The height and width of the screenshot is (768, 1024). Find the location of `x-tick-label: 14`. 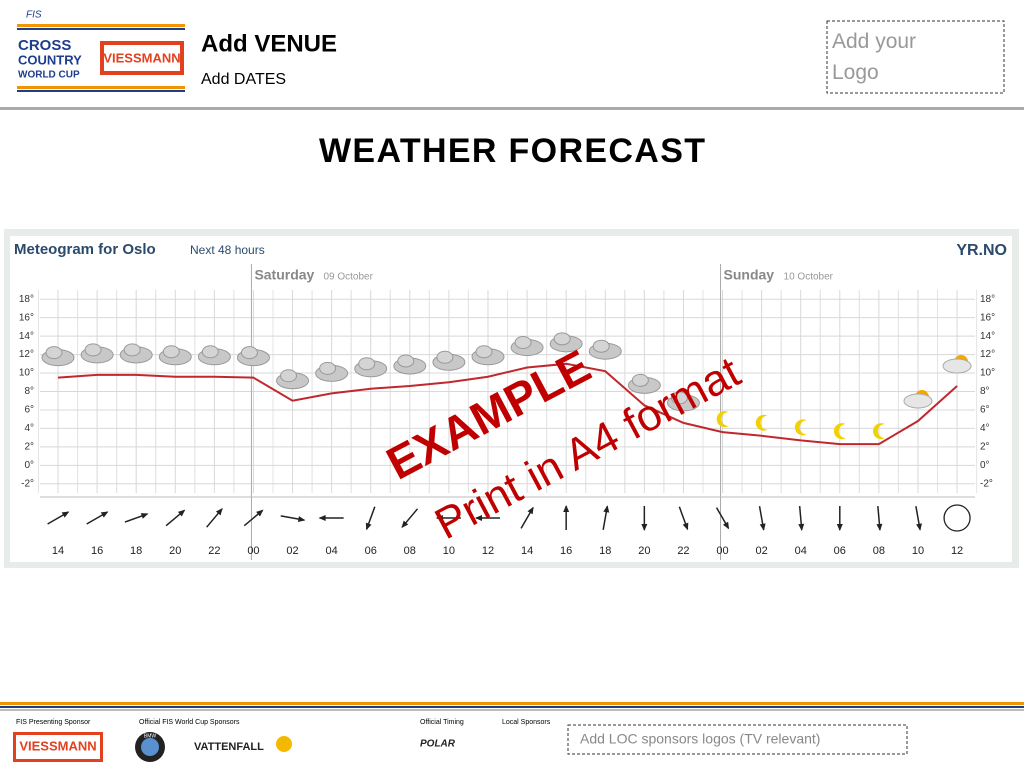

x-tick-label: 14 is located at coordinates (527, 551).